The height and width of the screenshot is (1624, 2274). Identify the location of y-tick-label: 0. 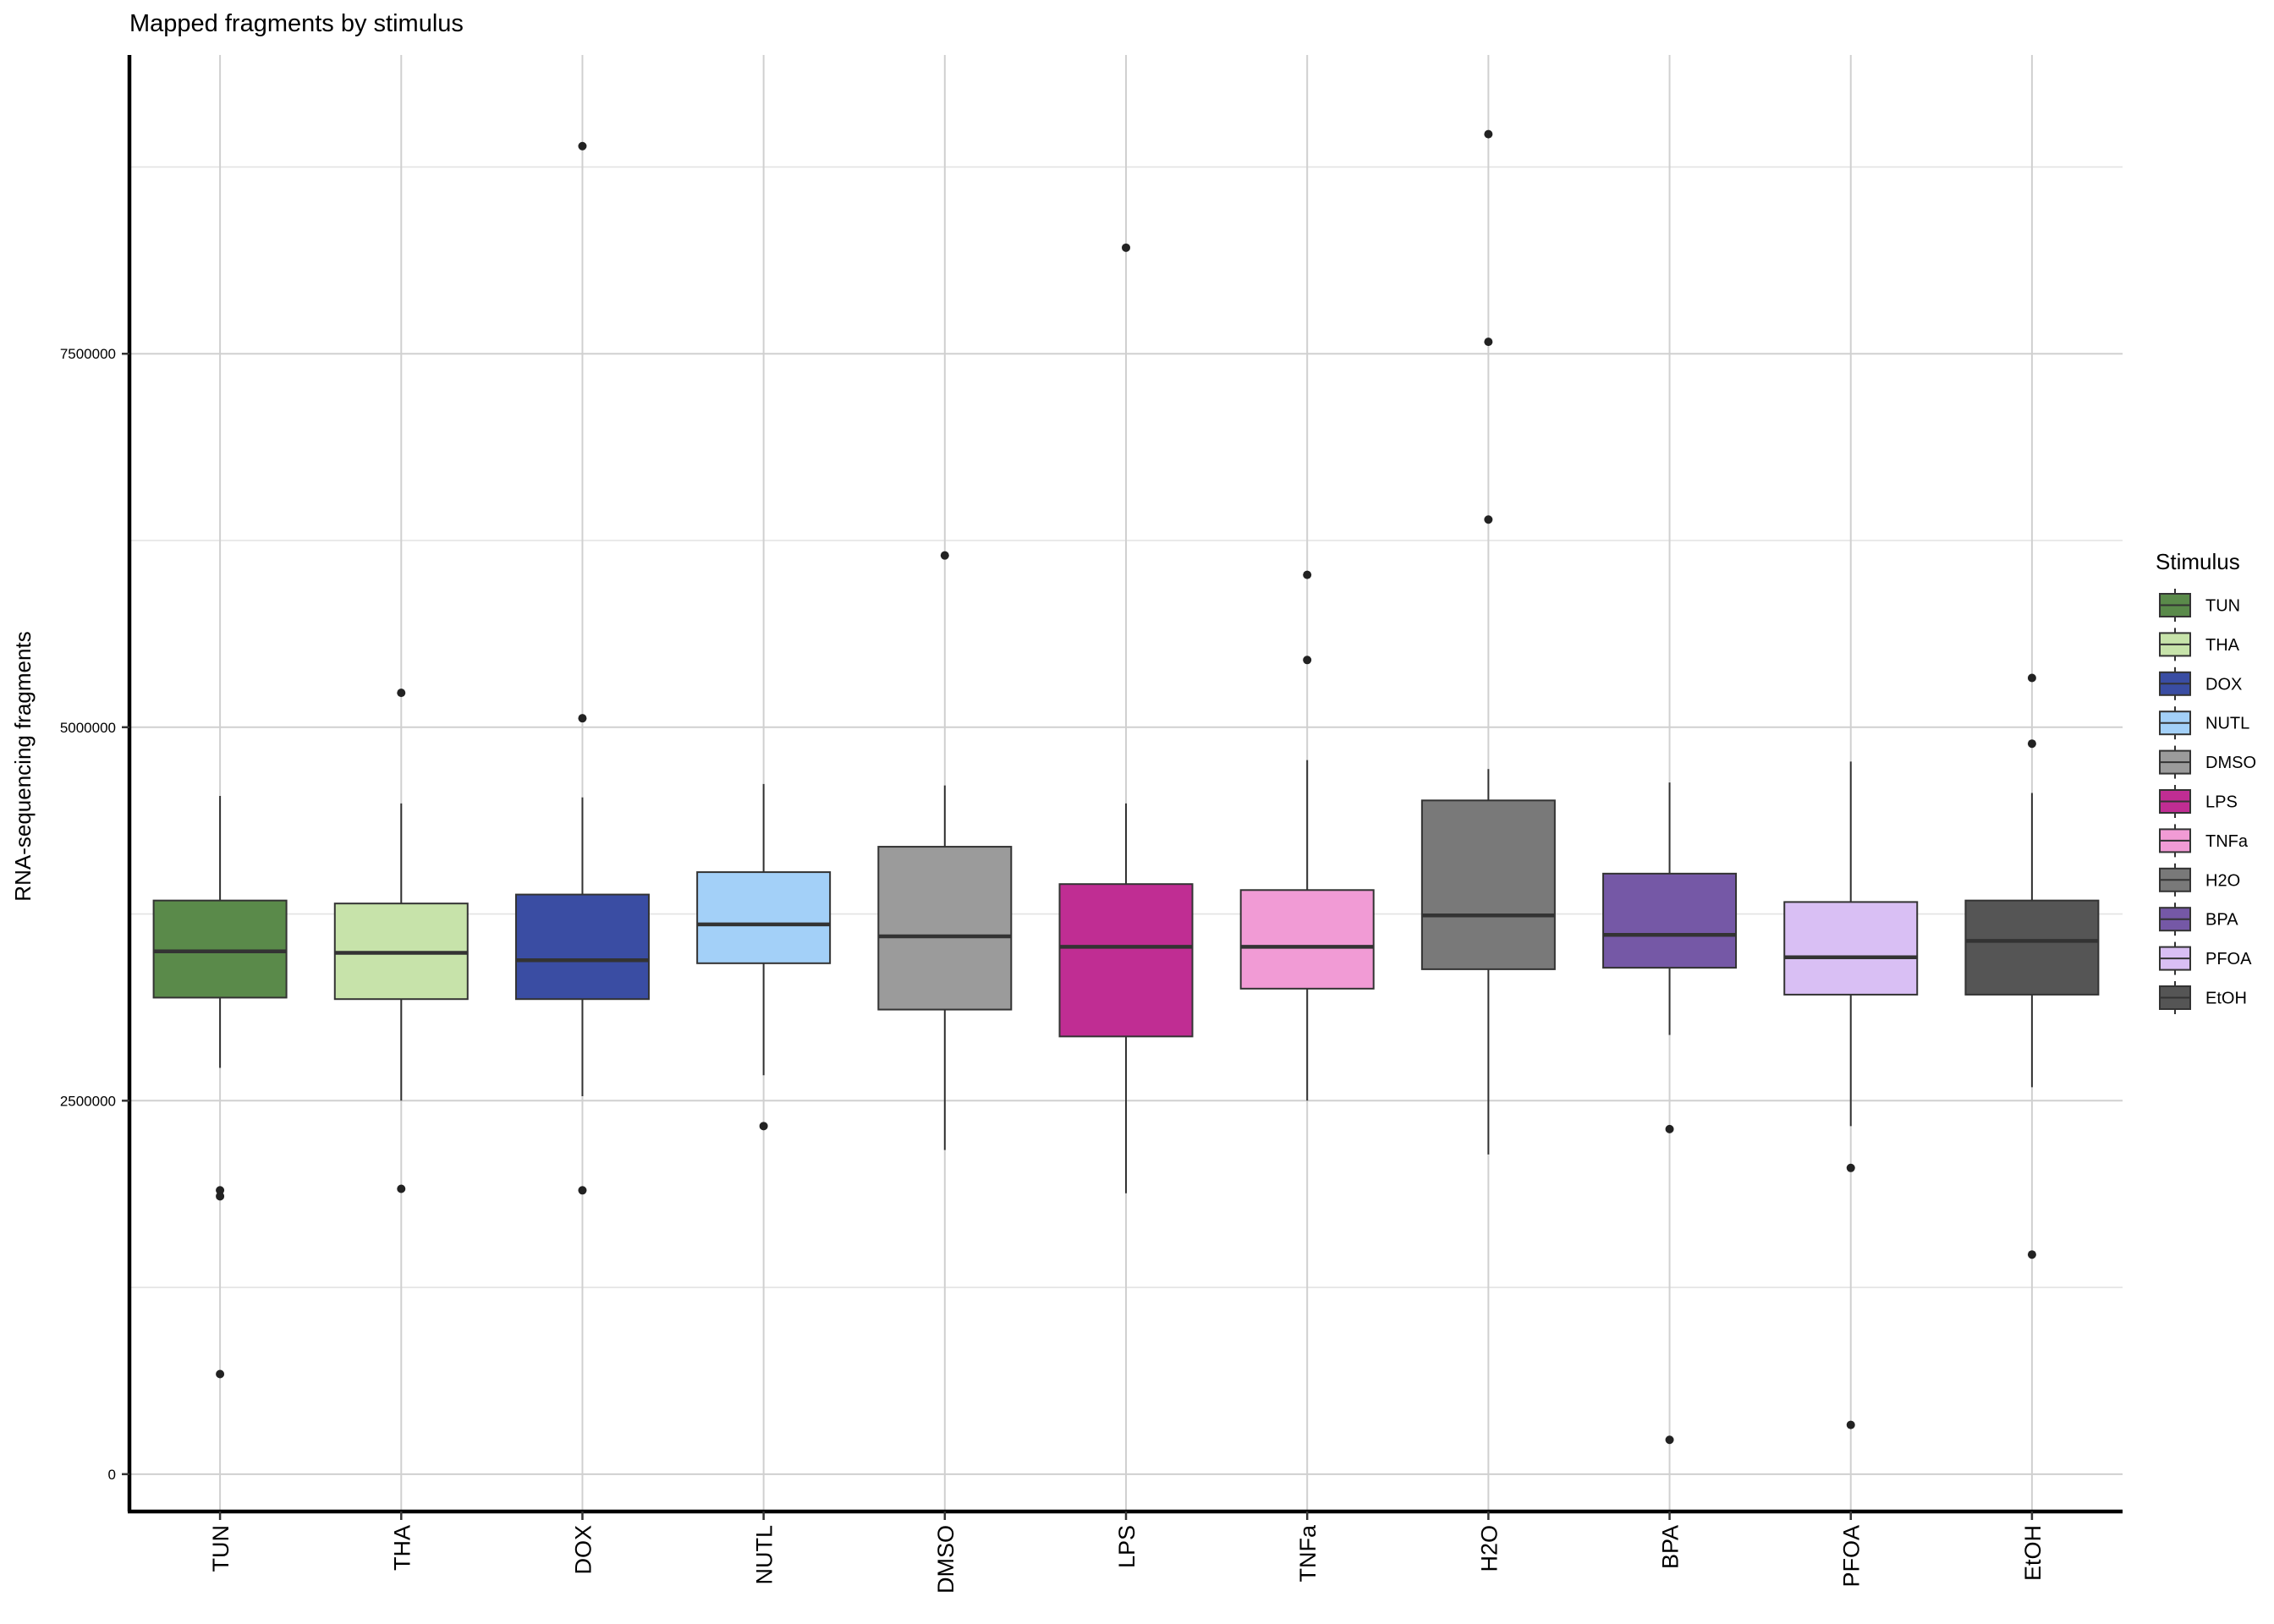
(112, 1475).